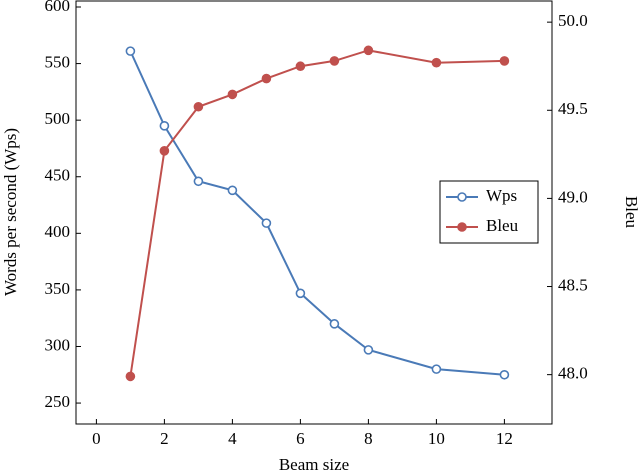 The width and height of the screenshot is (640, 476). What do you see at coordinates (58, 61) in the screenshot?
I see `y-tick-label: 550` at bounding box center [58, 61].